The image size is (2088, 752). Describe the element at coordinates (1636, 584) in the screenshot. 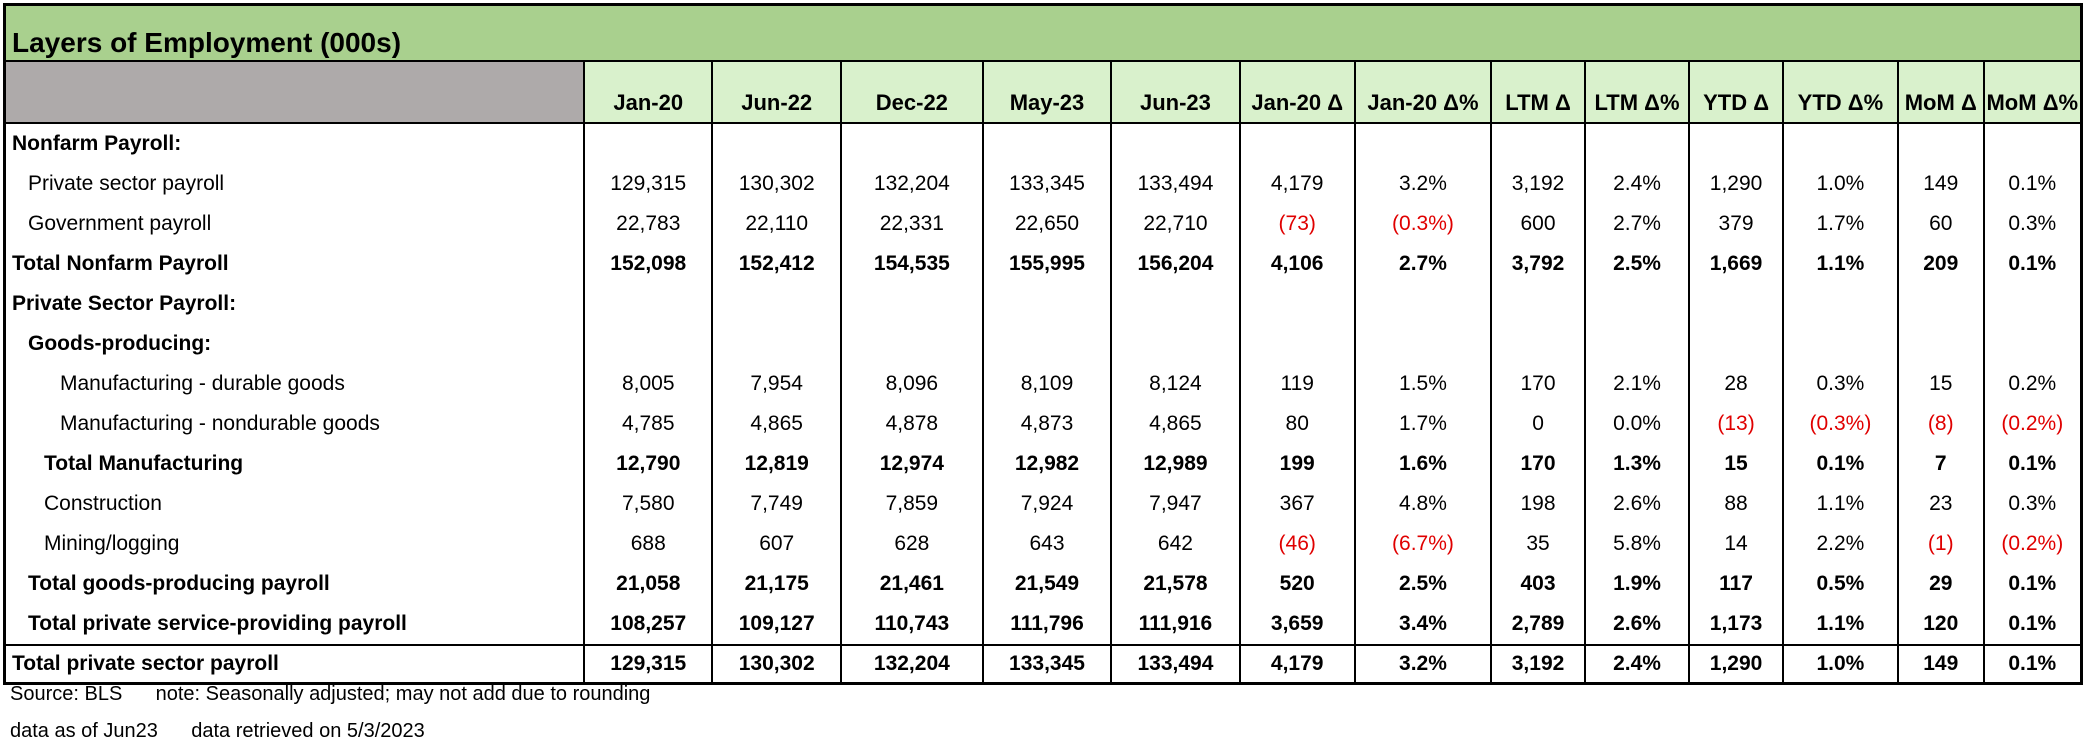

I see `table-cell: 1.9%` at that location.